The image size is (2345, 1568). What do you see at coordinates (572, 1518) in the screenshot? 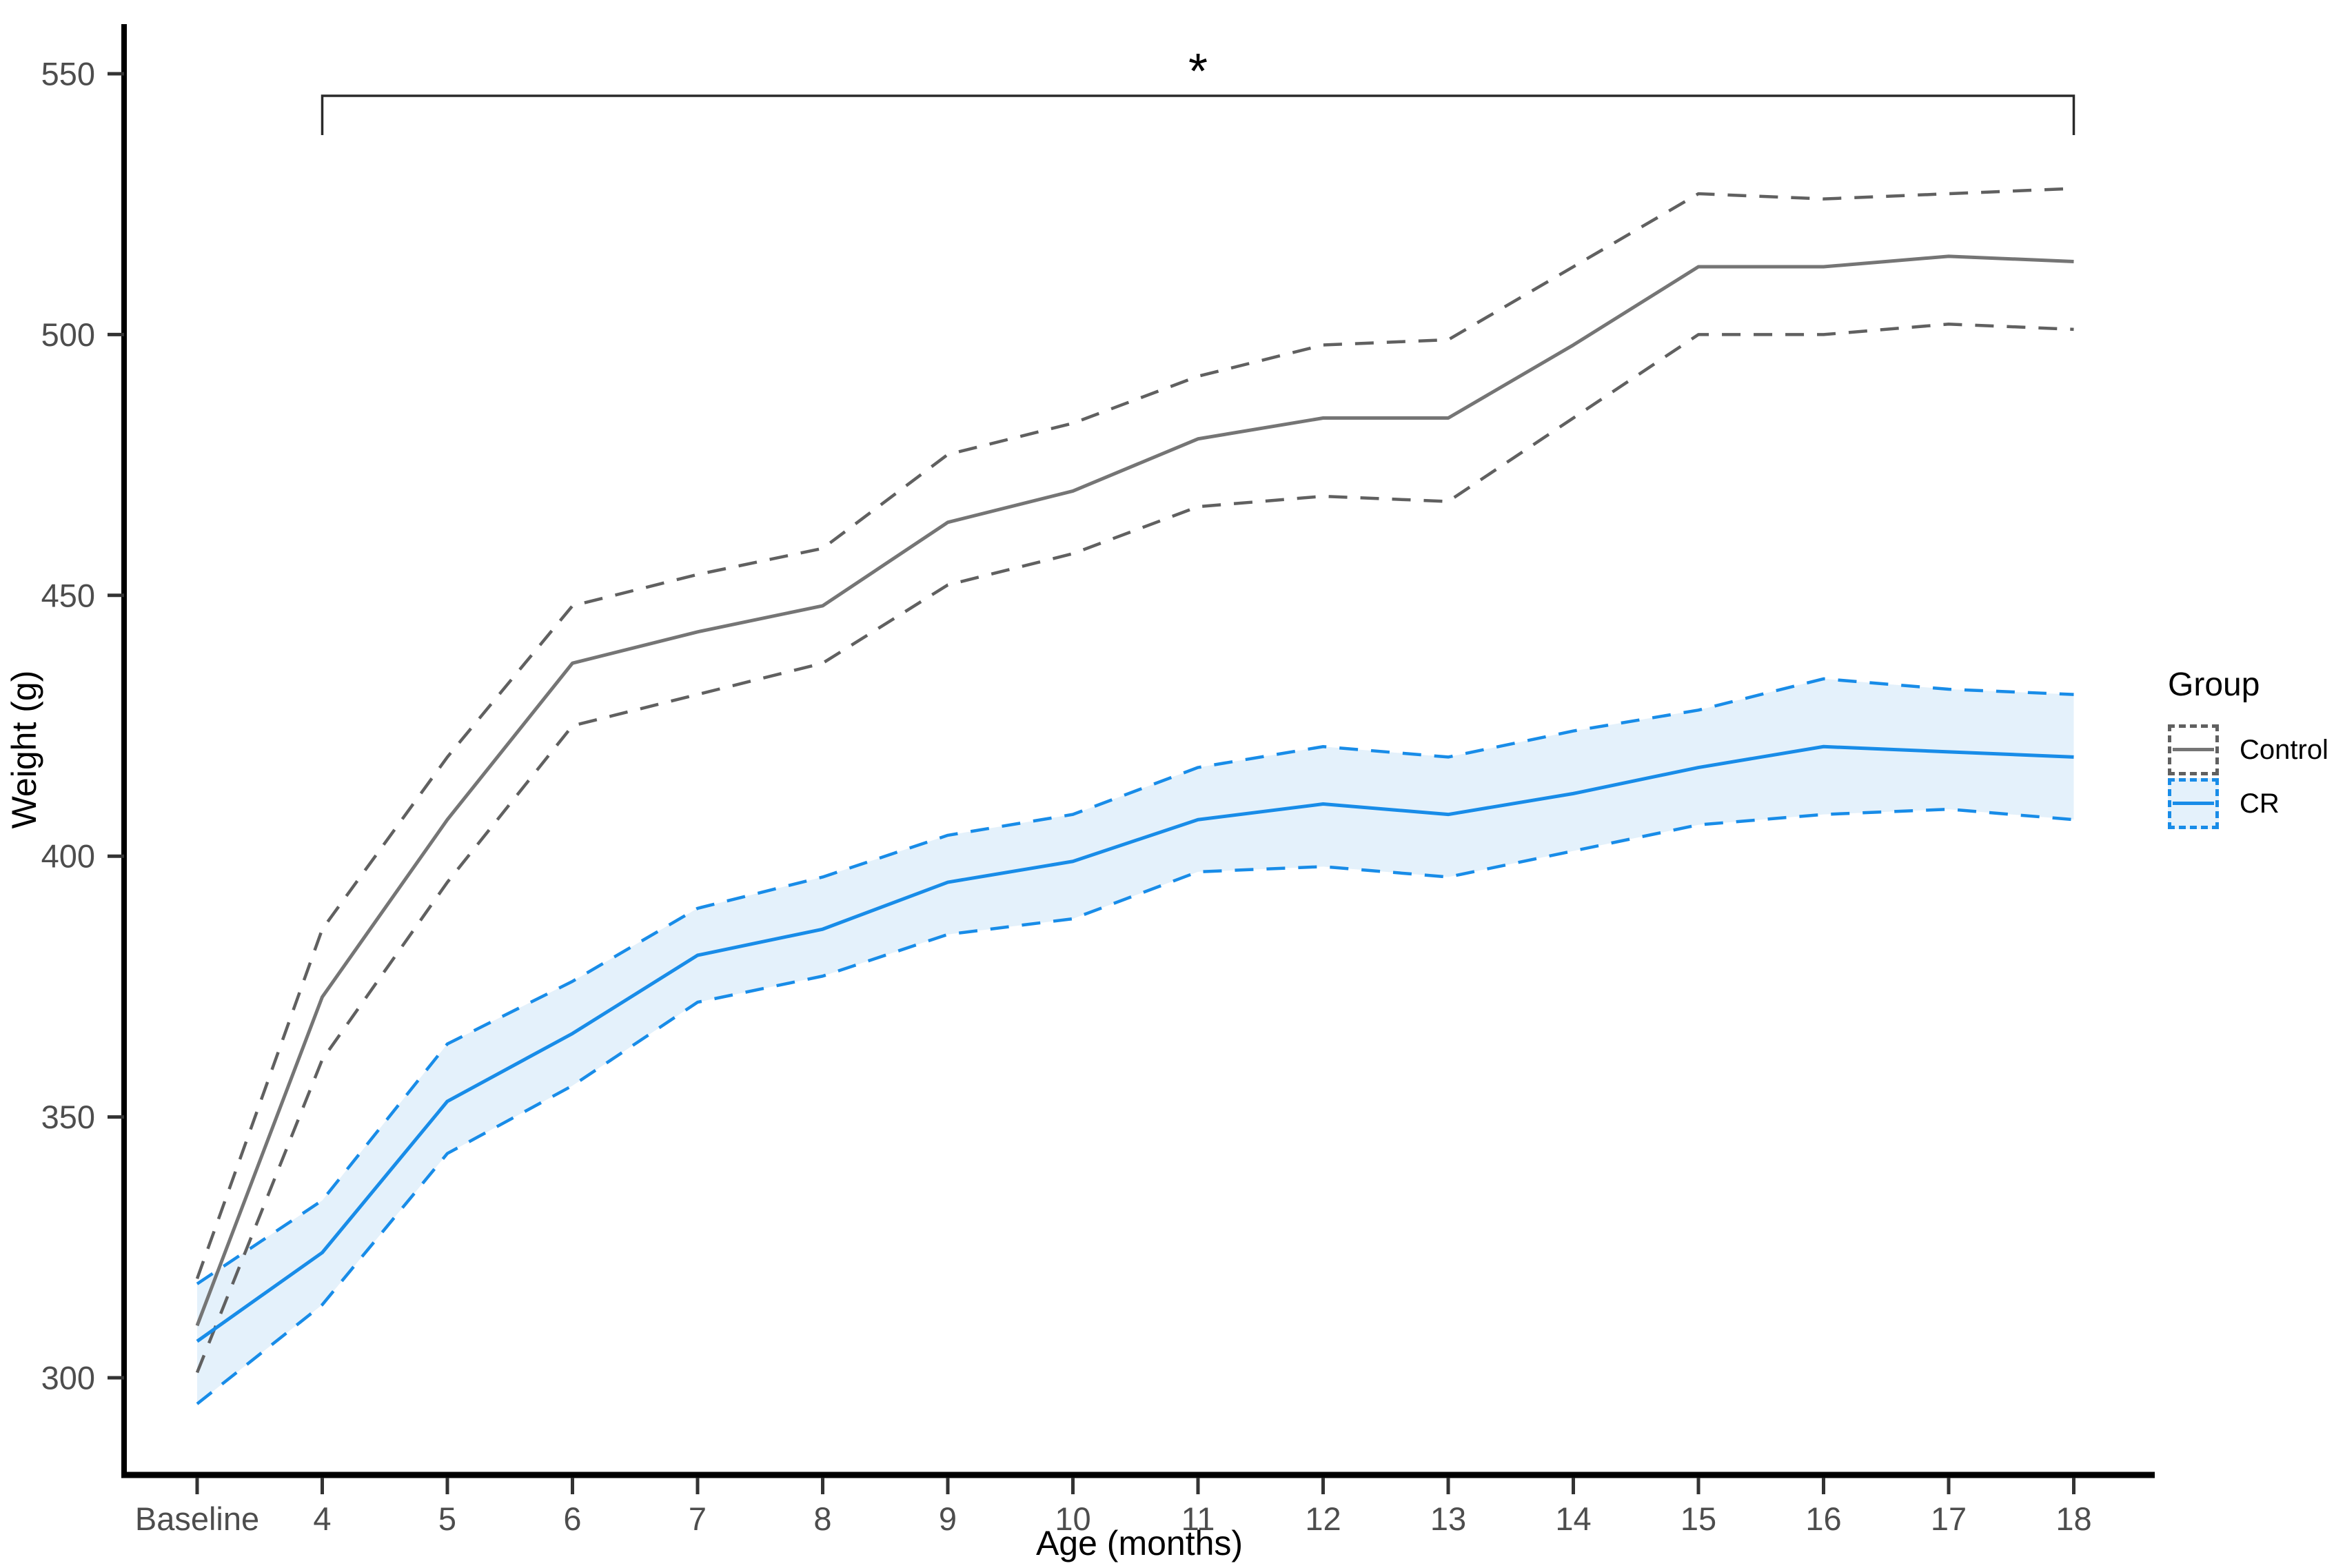
I see `x-tick-label: 6` at bounding box center [572, 1518].